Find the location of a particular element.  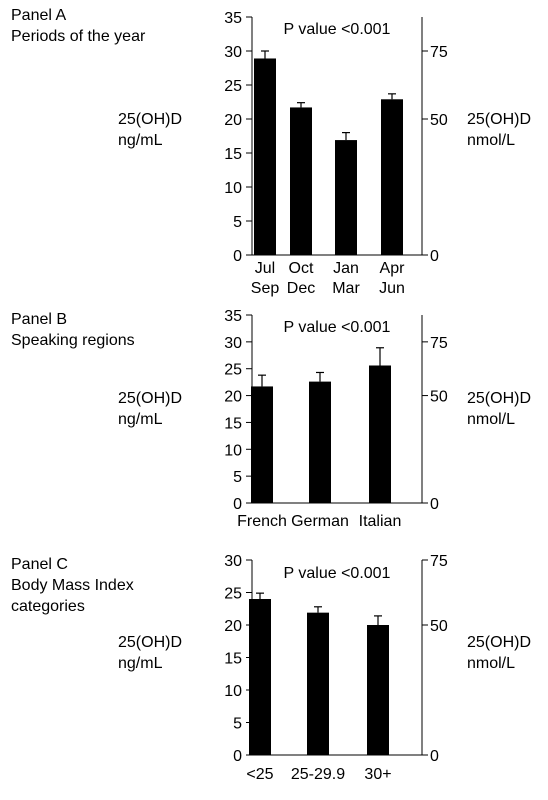

x-tick-label: 25-29.9 is located at coordinates (318, 774).